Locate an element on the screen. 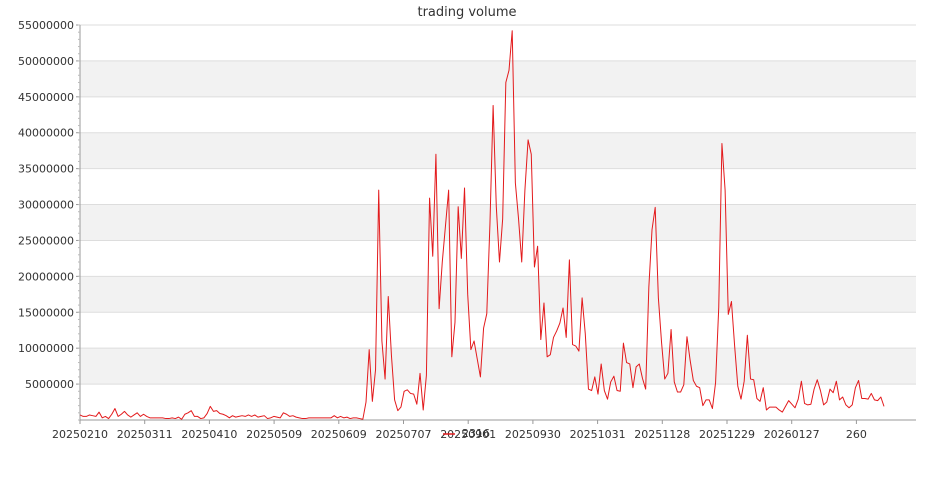 The height and width of the screenshot is (500, 935). x-tick-label: 20250901 is located at coordinates (468, 434).